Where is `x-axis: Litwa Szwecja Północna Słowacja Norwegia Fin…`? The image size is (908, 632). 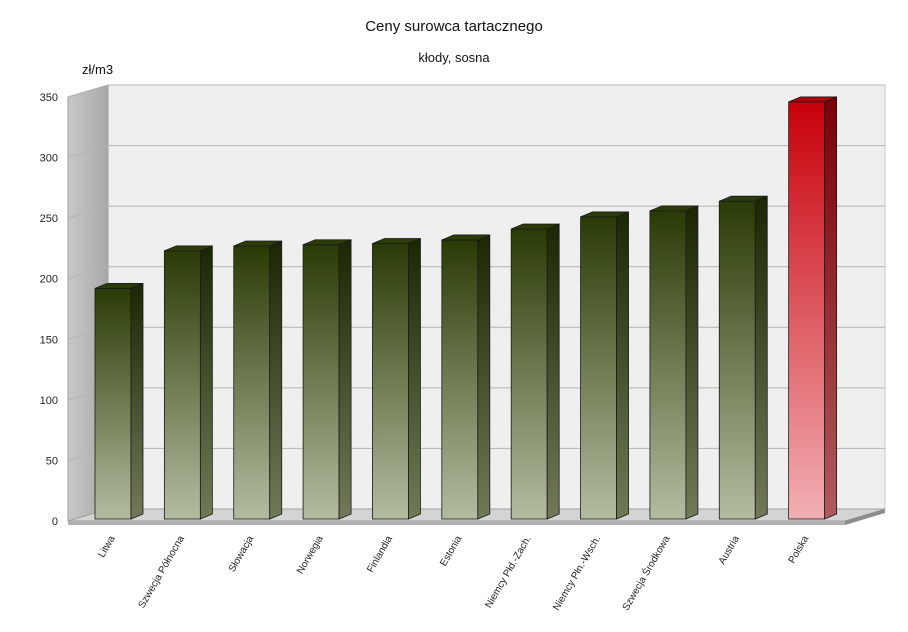 x-axis: Litwa Szwecja Północna Słowacja Norwegia Fin… is located at coordinates (453, 573).